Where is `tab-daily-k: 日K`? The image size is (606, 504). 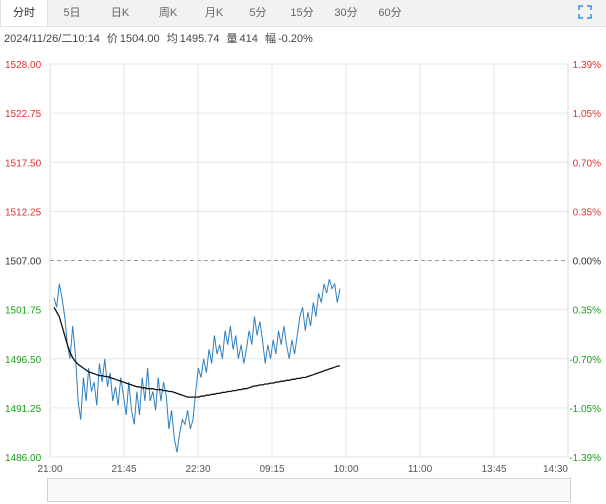
tab-daily-k: 日K is located at coordinates (120, 13).